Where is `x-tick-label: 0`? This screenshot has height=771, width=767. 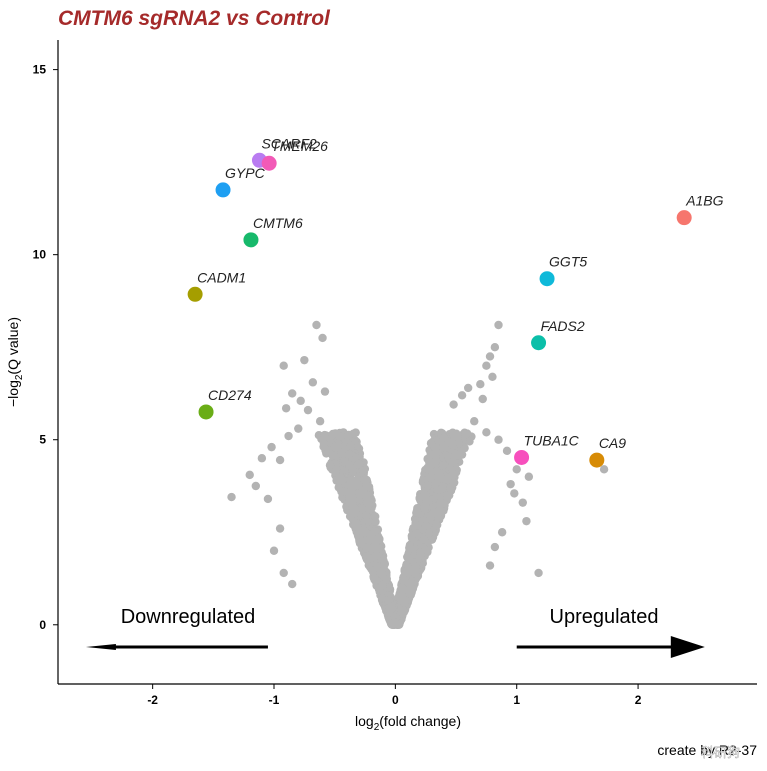 x-tick-label: 0 is located at coordinates (395, 700).